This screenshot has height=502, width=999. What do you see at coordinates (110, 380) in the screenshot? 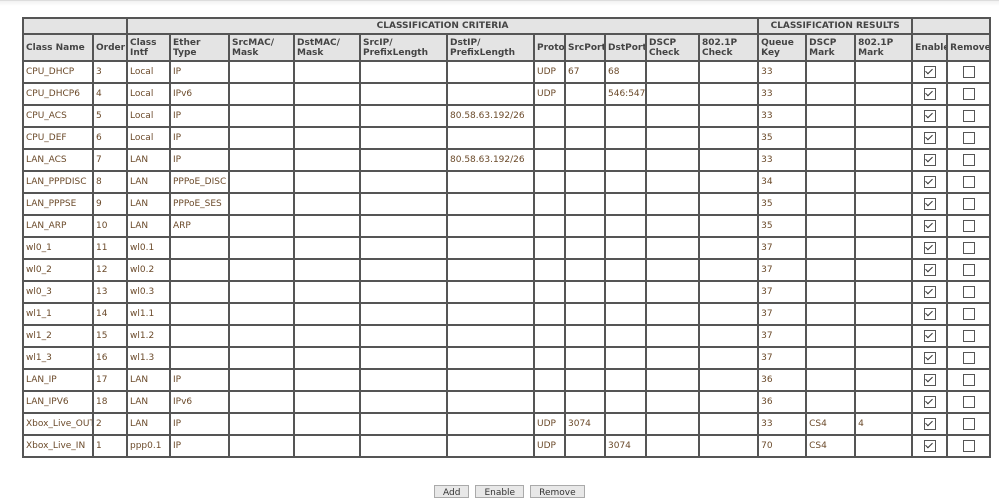
I see `table-cell: 17` at bounding box center [110, 380].